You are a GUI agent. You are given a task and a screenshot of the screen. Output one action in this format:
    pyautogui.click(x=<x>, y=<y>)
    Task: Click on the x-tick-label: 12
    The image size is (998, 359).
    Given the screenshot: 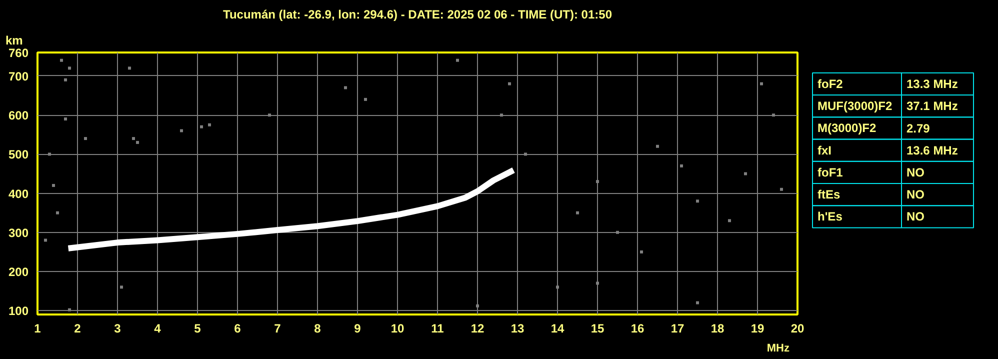 What is the action you would take?
    pyautogui.click(x=477, y=329)
    